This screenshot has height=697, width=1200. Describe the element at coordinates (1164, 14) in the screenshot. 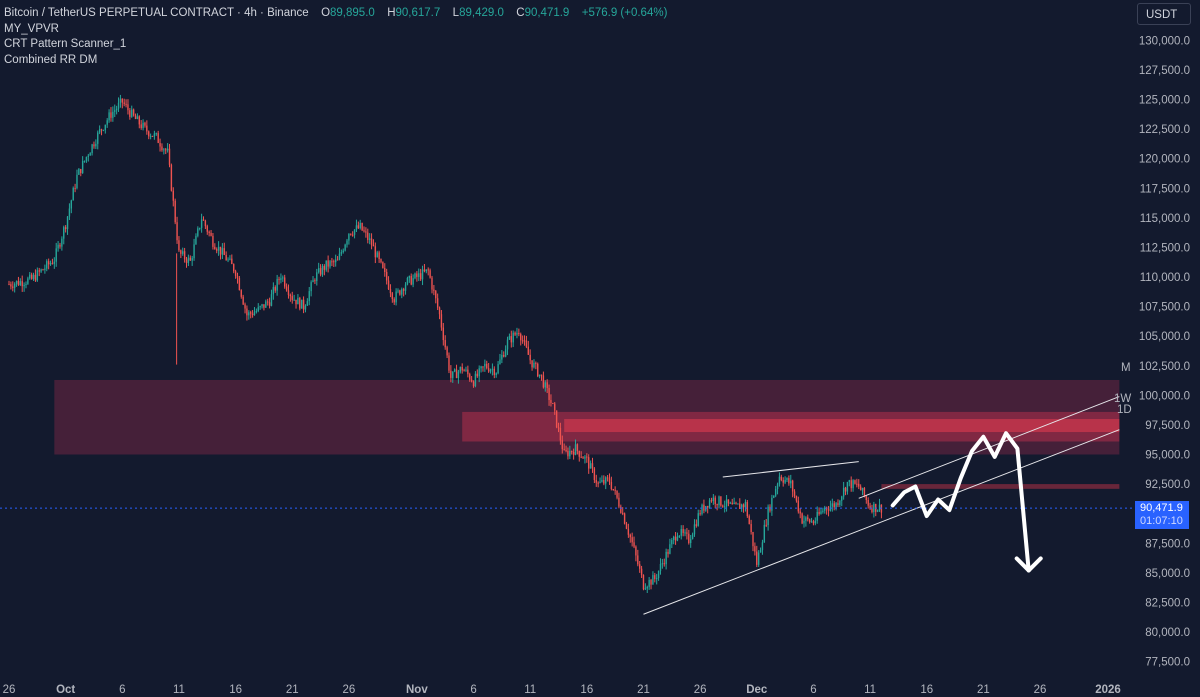

I see `currency-button: USDT` at that location.